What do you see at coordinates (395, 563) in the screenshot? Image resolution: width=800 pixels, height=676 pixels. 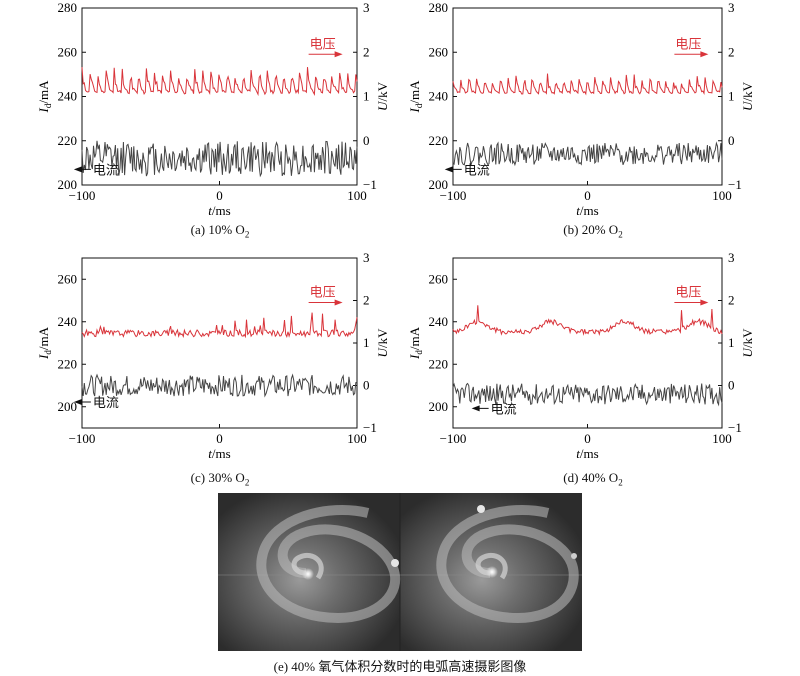 I see `arc-spot-left` at bounding box center [395, 563].